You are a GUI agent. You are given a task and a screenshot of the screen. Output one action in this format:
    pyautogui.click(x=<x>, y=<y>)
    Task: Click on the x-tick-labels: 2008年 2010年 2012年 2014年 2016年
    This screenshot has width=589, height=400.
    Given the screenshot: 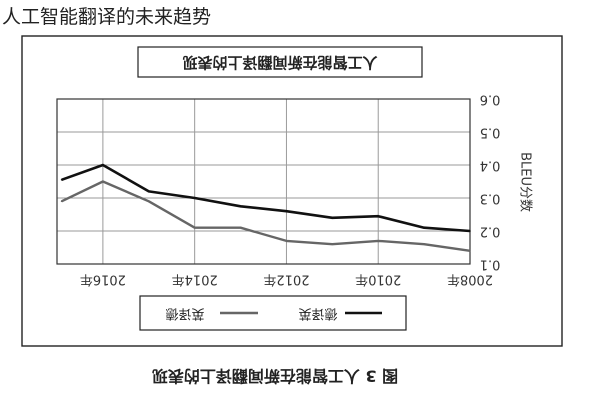 What is the action you would take?
    pyautogui.click(x=286, y=279)
    